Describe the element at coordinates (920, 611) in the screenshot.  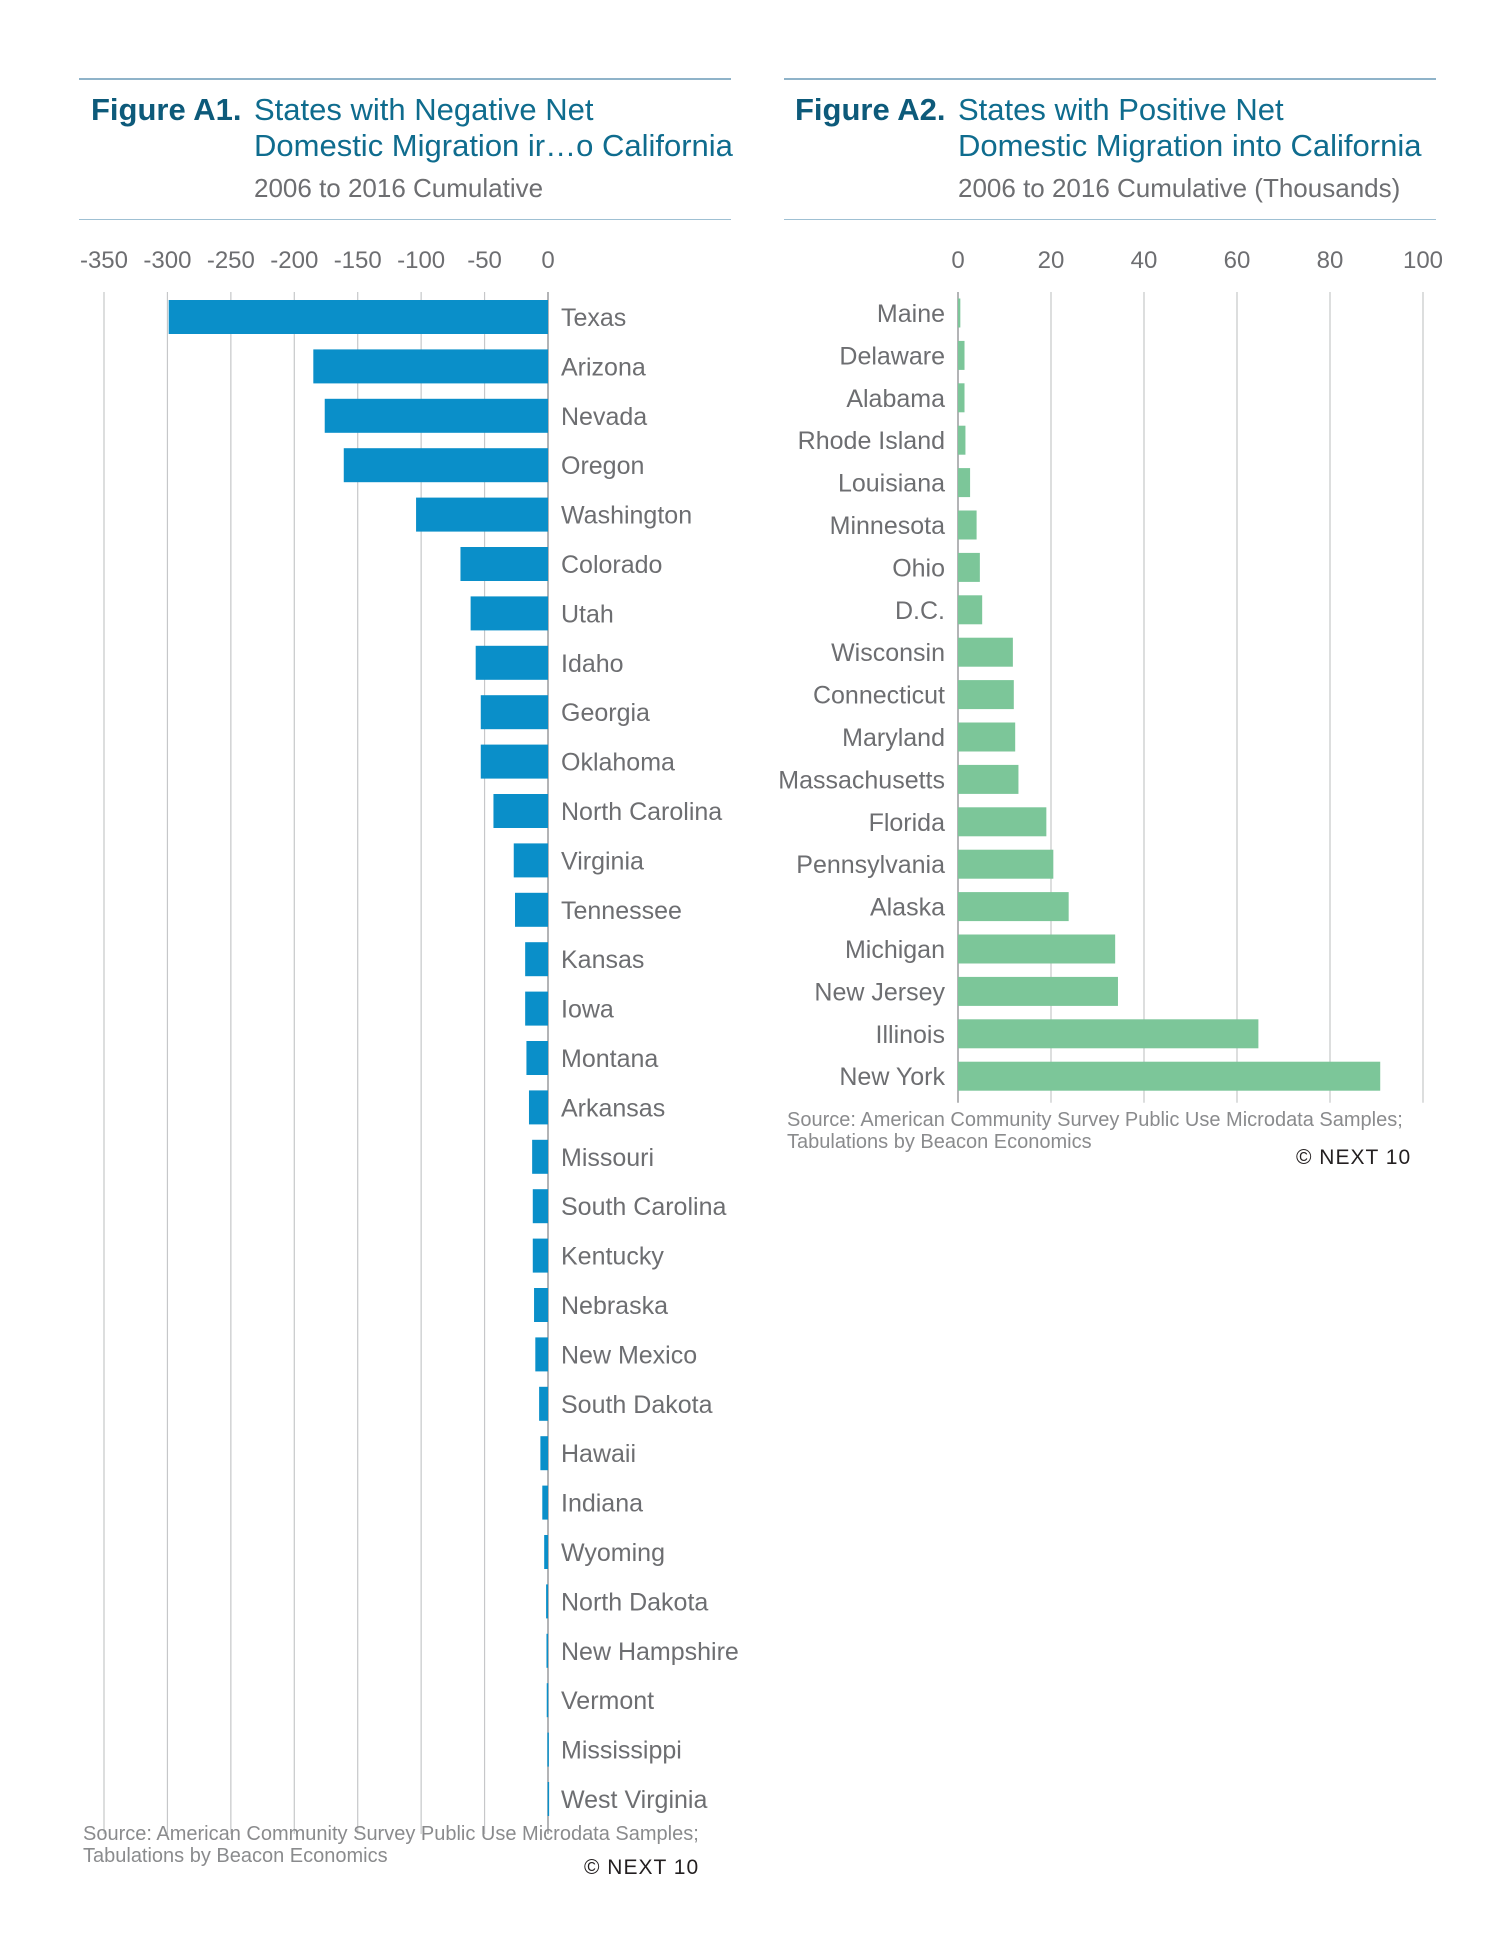
I see `category-label: D.C.` at that location.